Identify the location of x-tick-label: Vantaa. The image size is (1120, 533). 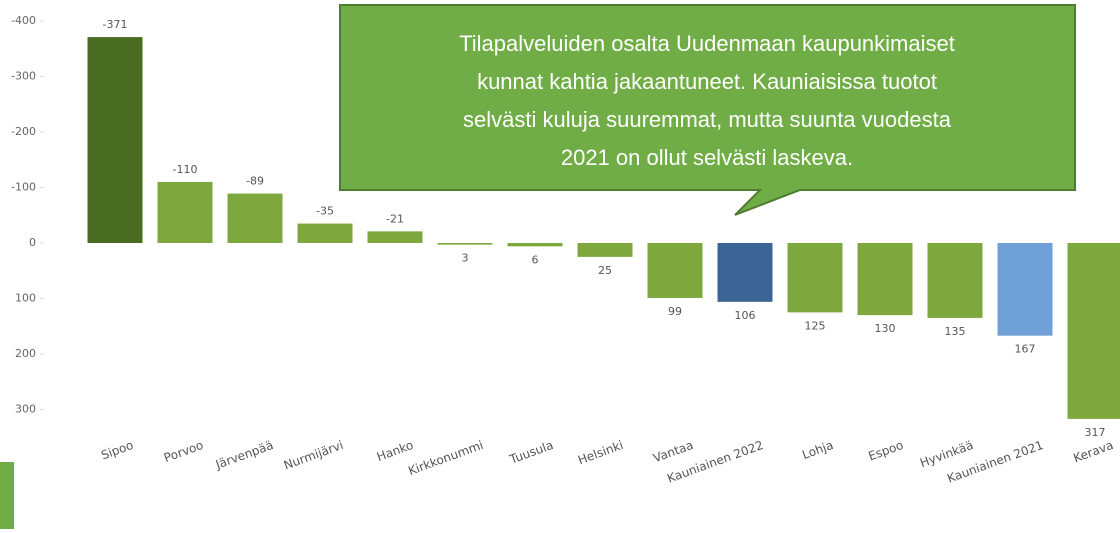
(673, 451).